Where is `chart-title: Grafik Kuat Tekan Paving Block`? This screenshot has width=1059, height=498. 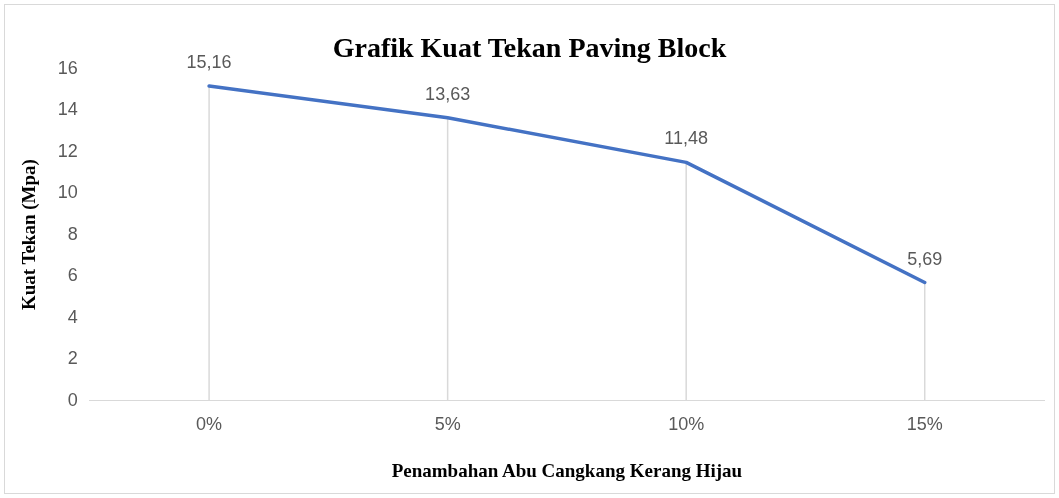
chart-title: Grafik Kuat Tekan Paving Block is located at coordinates (529, 48).